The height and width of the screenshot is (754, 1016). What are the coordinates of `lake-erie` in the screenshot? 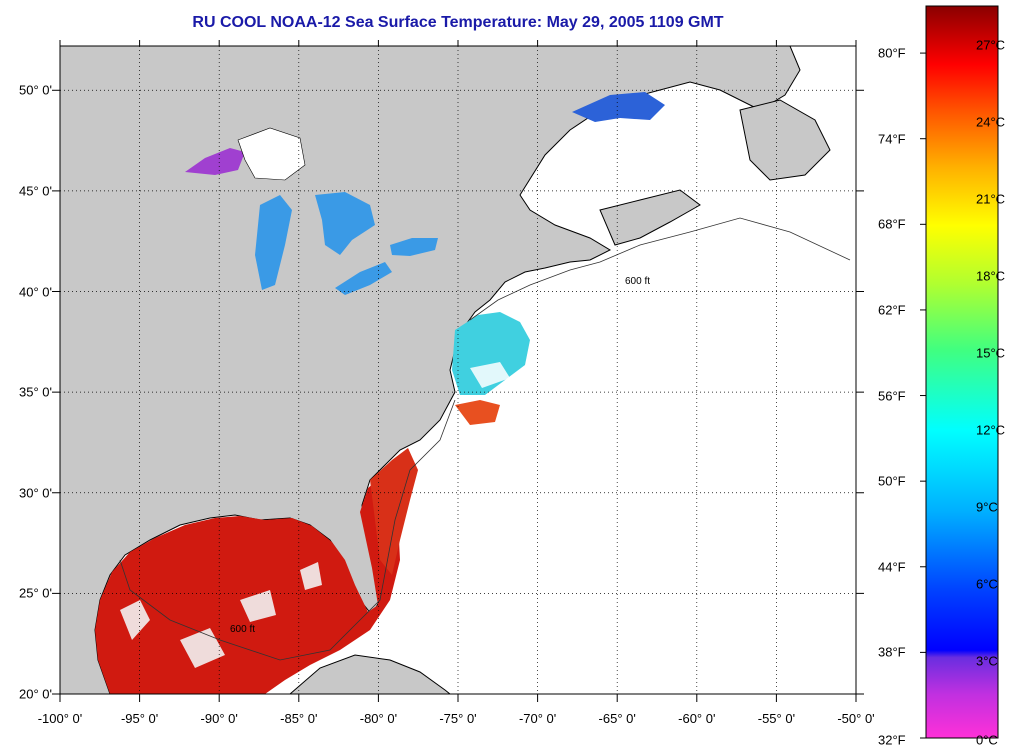 It's located at (363, 278).